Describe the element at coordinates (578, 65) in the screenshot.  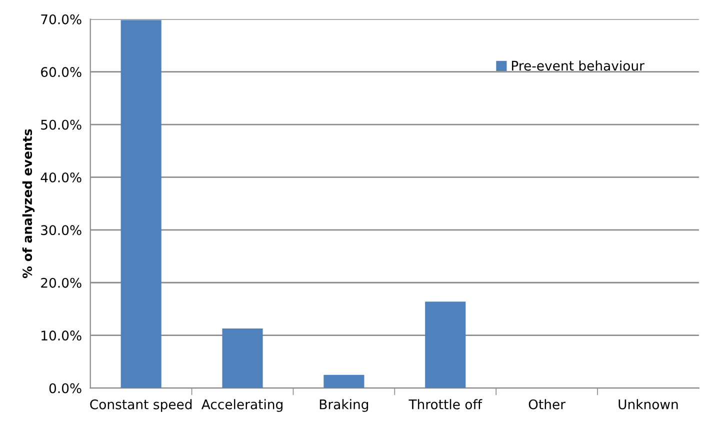
I see `legend-label: Pre-event behaviour` at that location.